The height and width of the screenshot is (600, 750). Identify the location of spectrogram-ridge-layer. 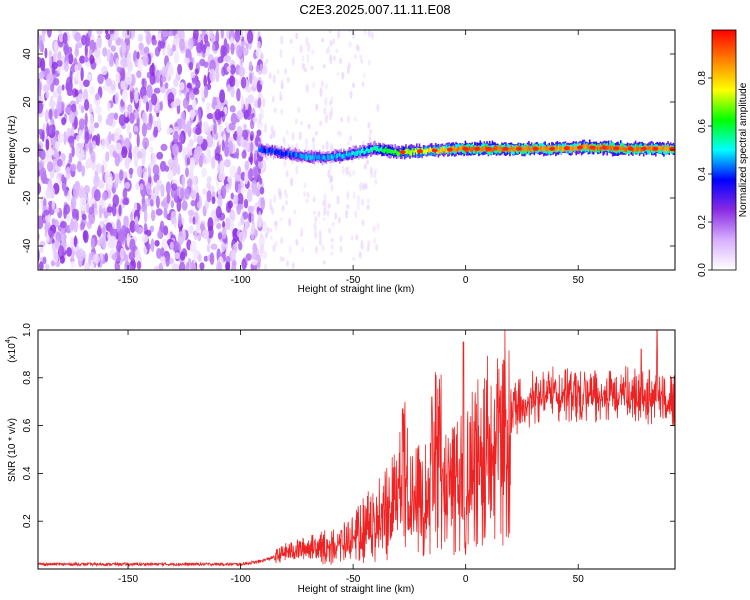
(466, 152).